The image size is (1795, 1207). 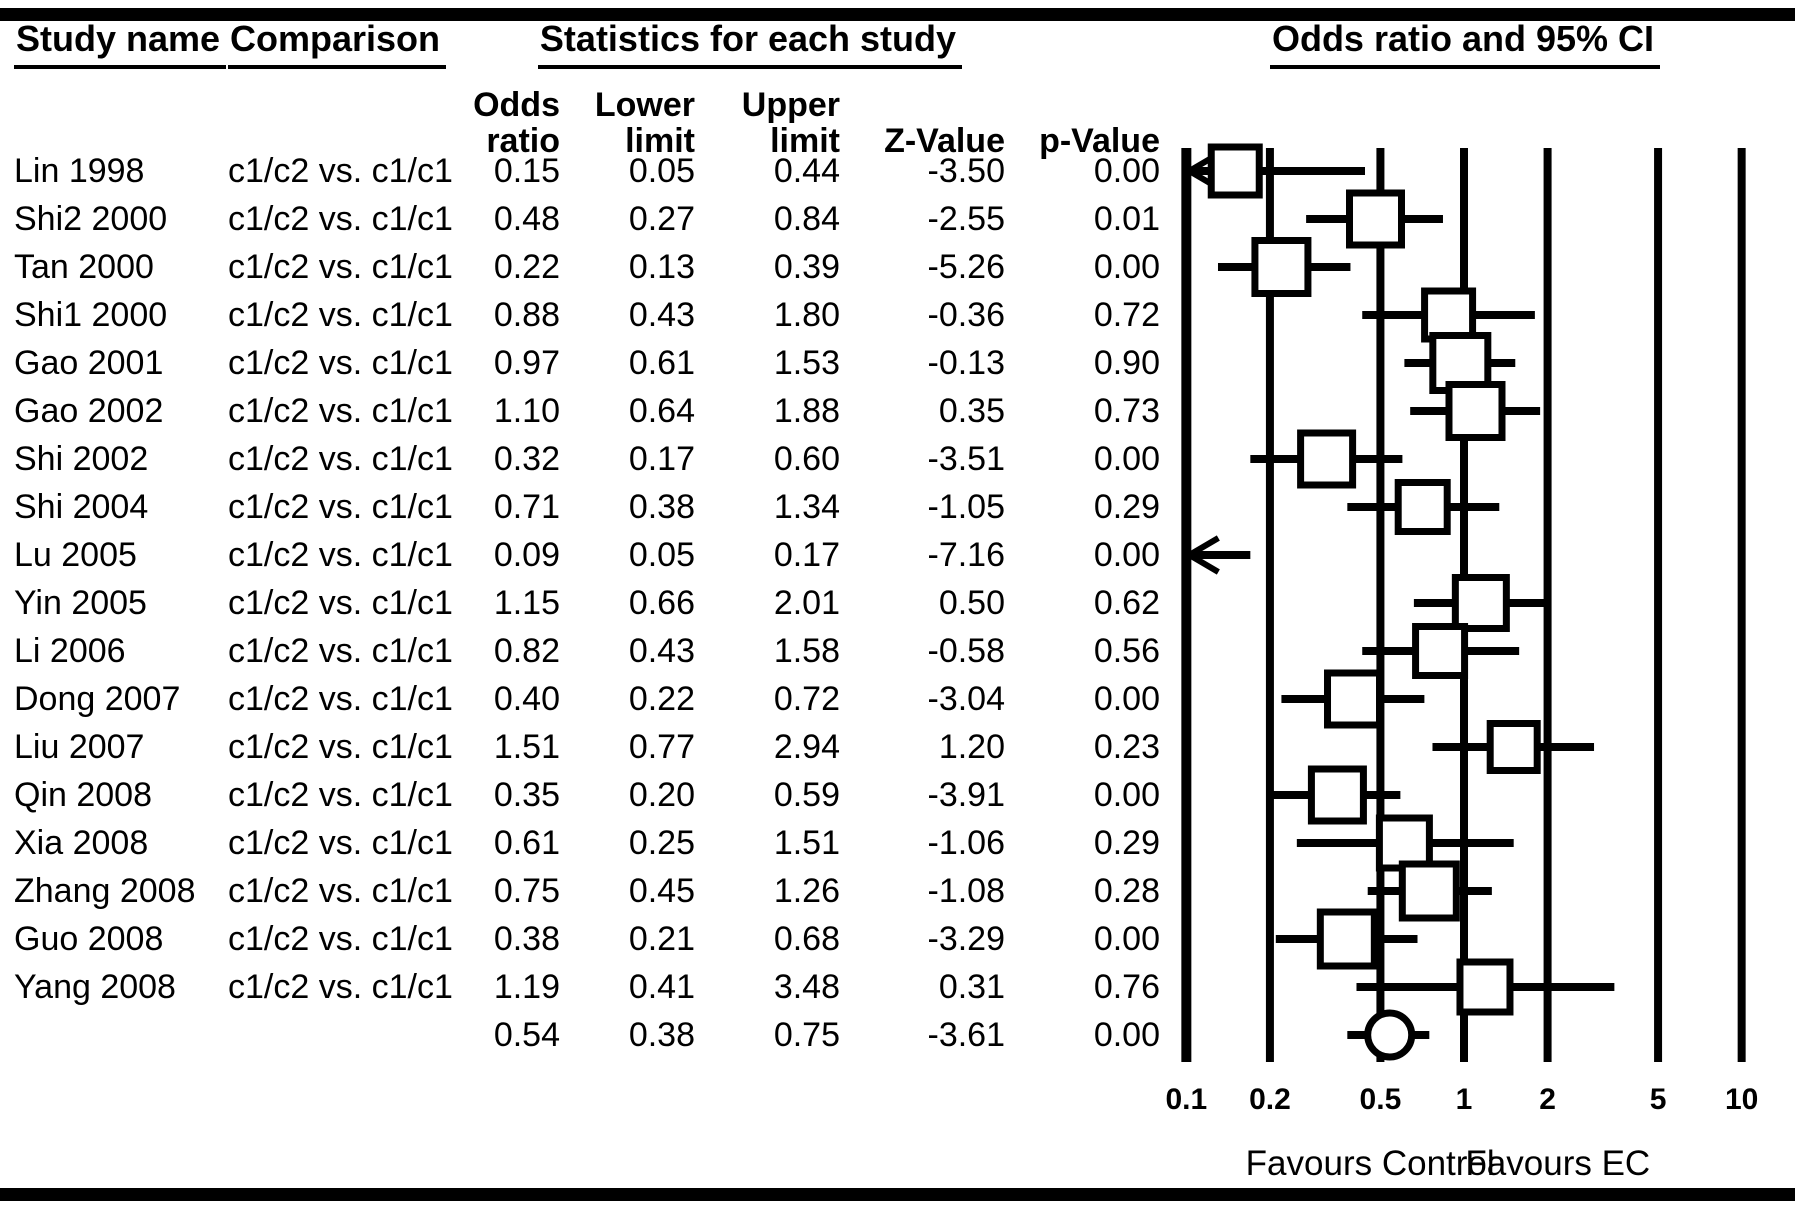 I want to click on cell-or: 0.32, so click(x=526, y=459).